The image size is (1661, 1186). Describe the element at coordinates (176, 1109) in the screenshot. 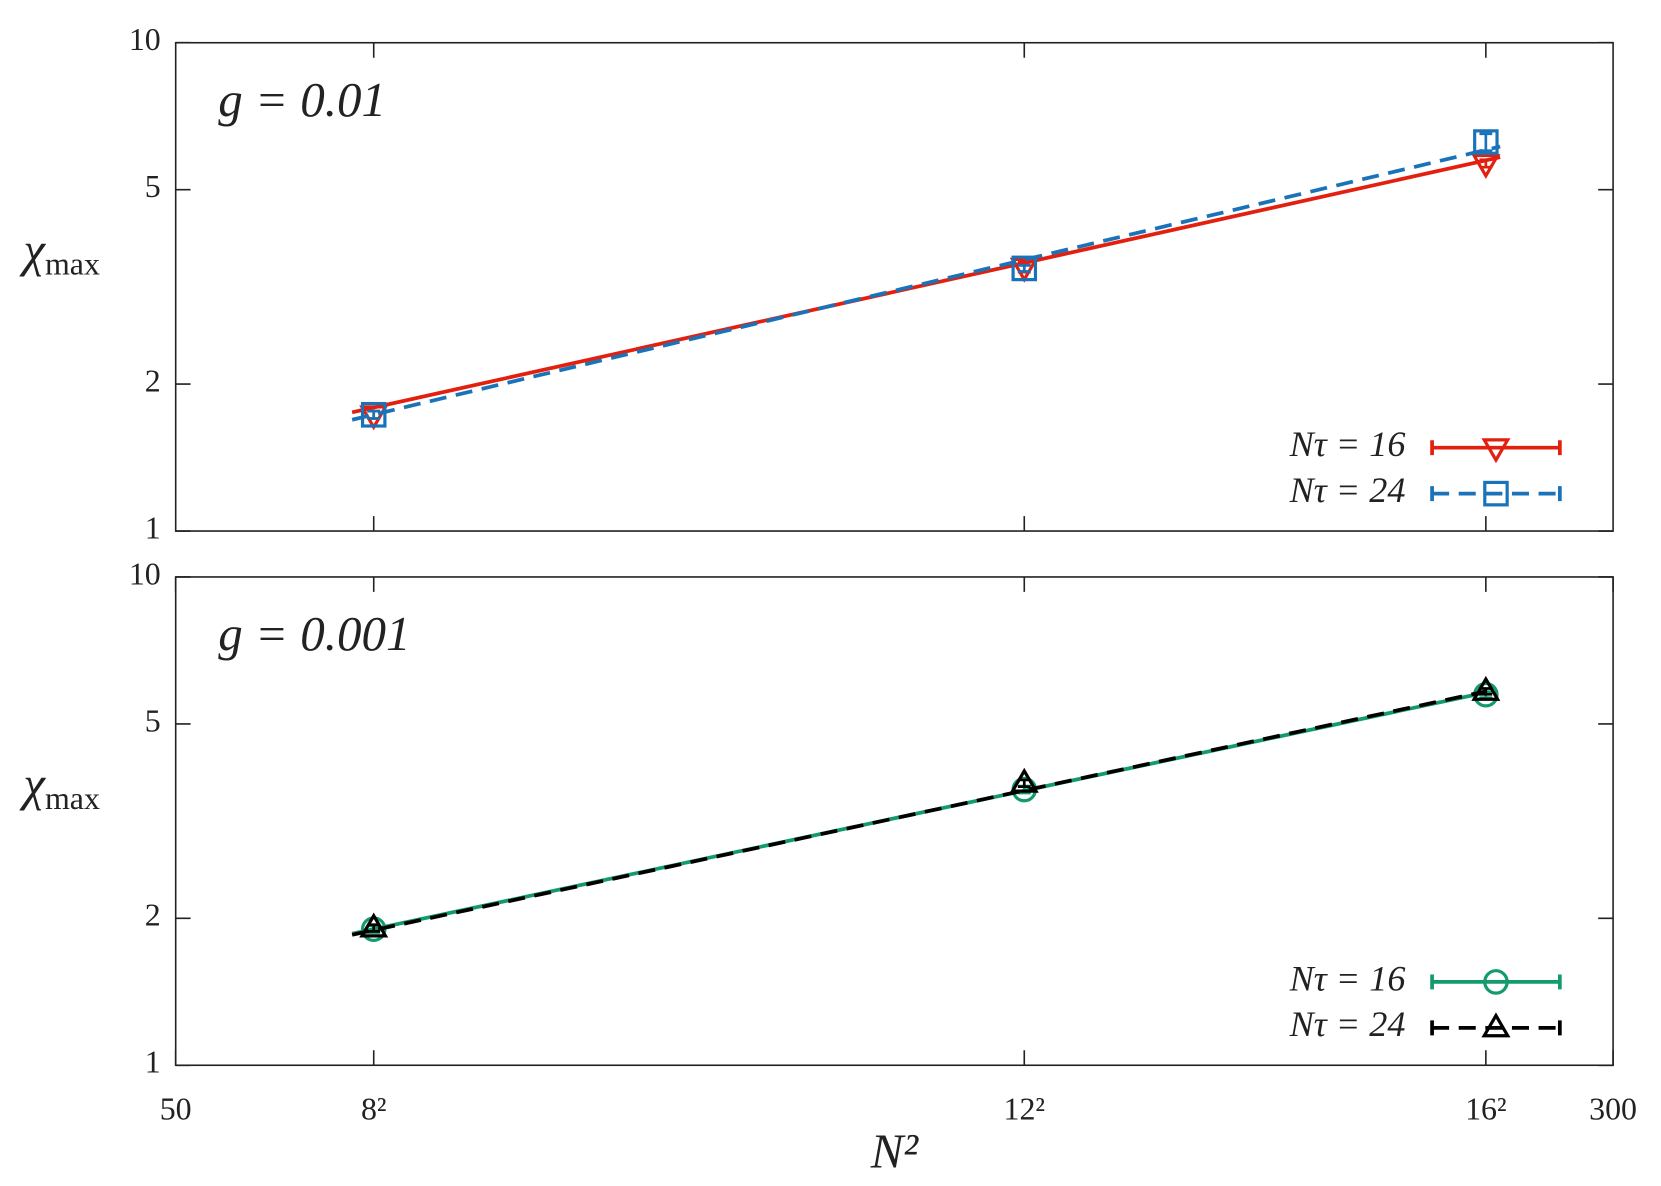

I see `x-tick-label: 50` at that location.